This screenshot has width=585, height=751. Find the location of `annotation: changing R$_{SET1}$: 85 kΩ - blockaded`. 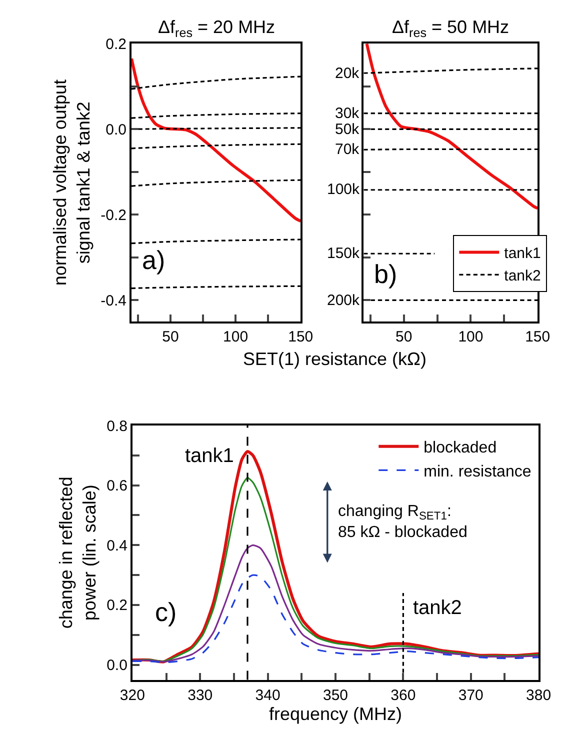

annotation: changing R$_{SET1}$: 85 kΩ - blockaded is located at coordinates (403, 522).